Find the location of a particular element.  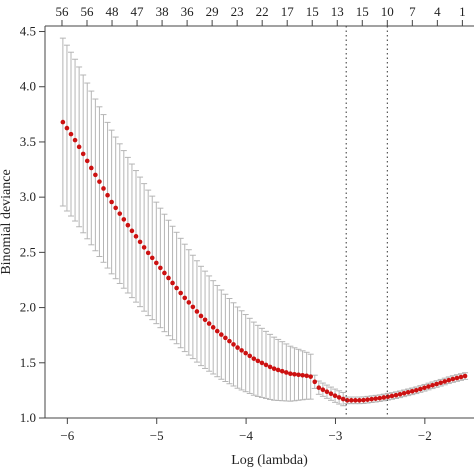

reference-lines is located at coordinates (366, 222).